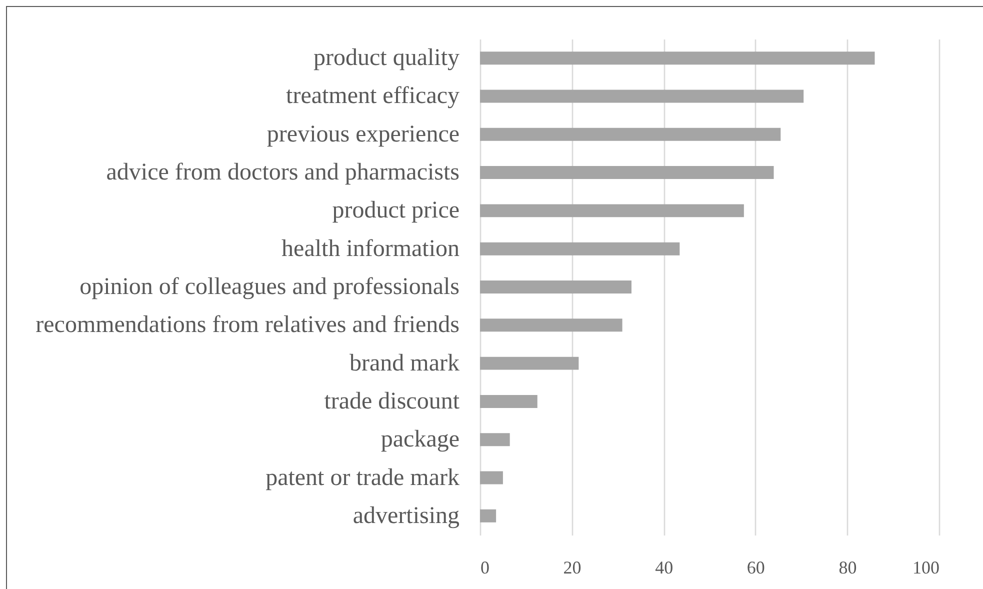 This screenshot has width=983, height=589. Describe the element at coordinates (926, 568) in the screenshot. I see `x-tick-label: 100` at that location.